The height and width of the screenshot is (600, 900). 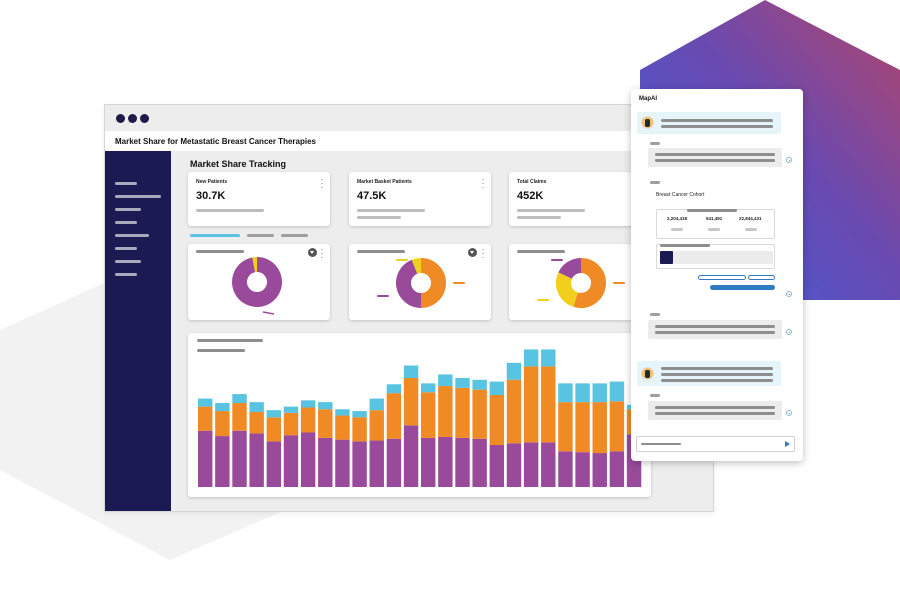 I want to click on kpi-card-market-basket: Market Basket Patients · · · 47.5K, so click(x=420, y=199).